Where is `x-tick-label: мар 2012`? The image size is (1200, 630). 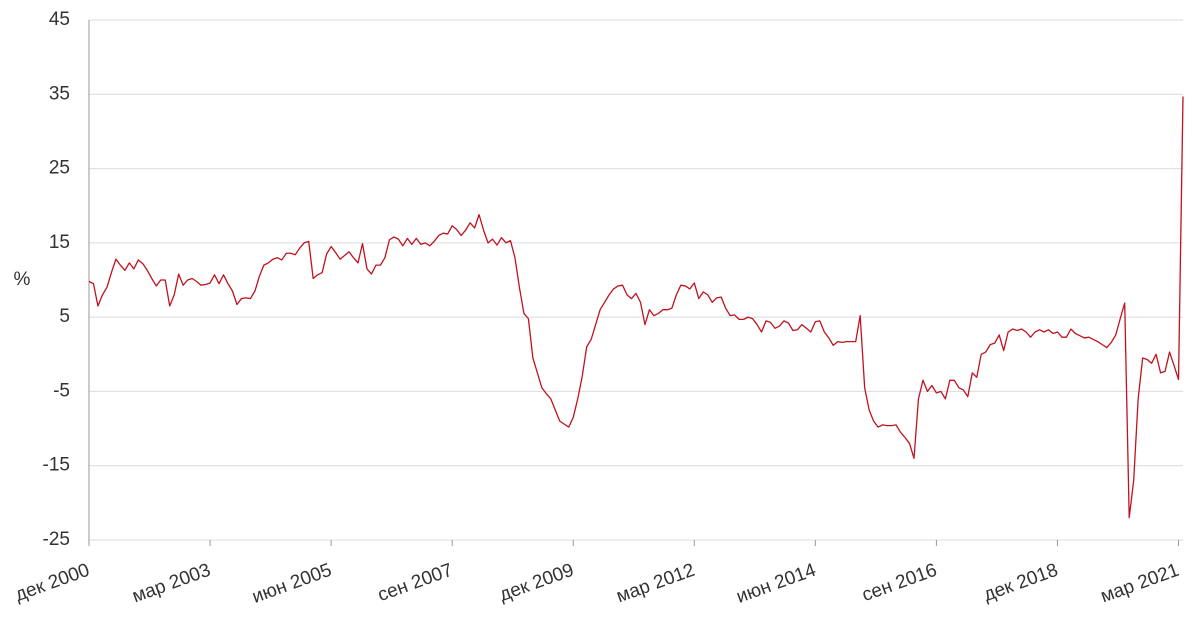 x-tick-label: мар 2012 is located at coordinates (656, 584).